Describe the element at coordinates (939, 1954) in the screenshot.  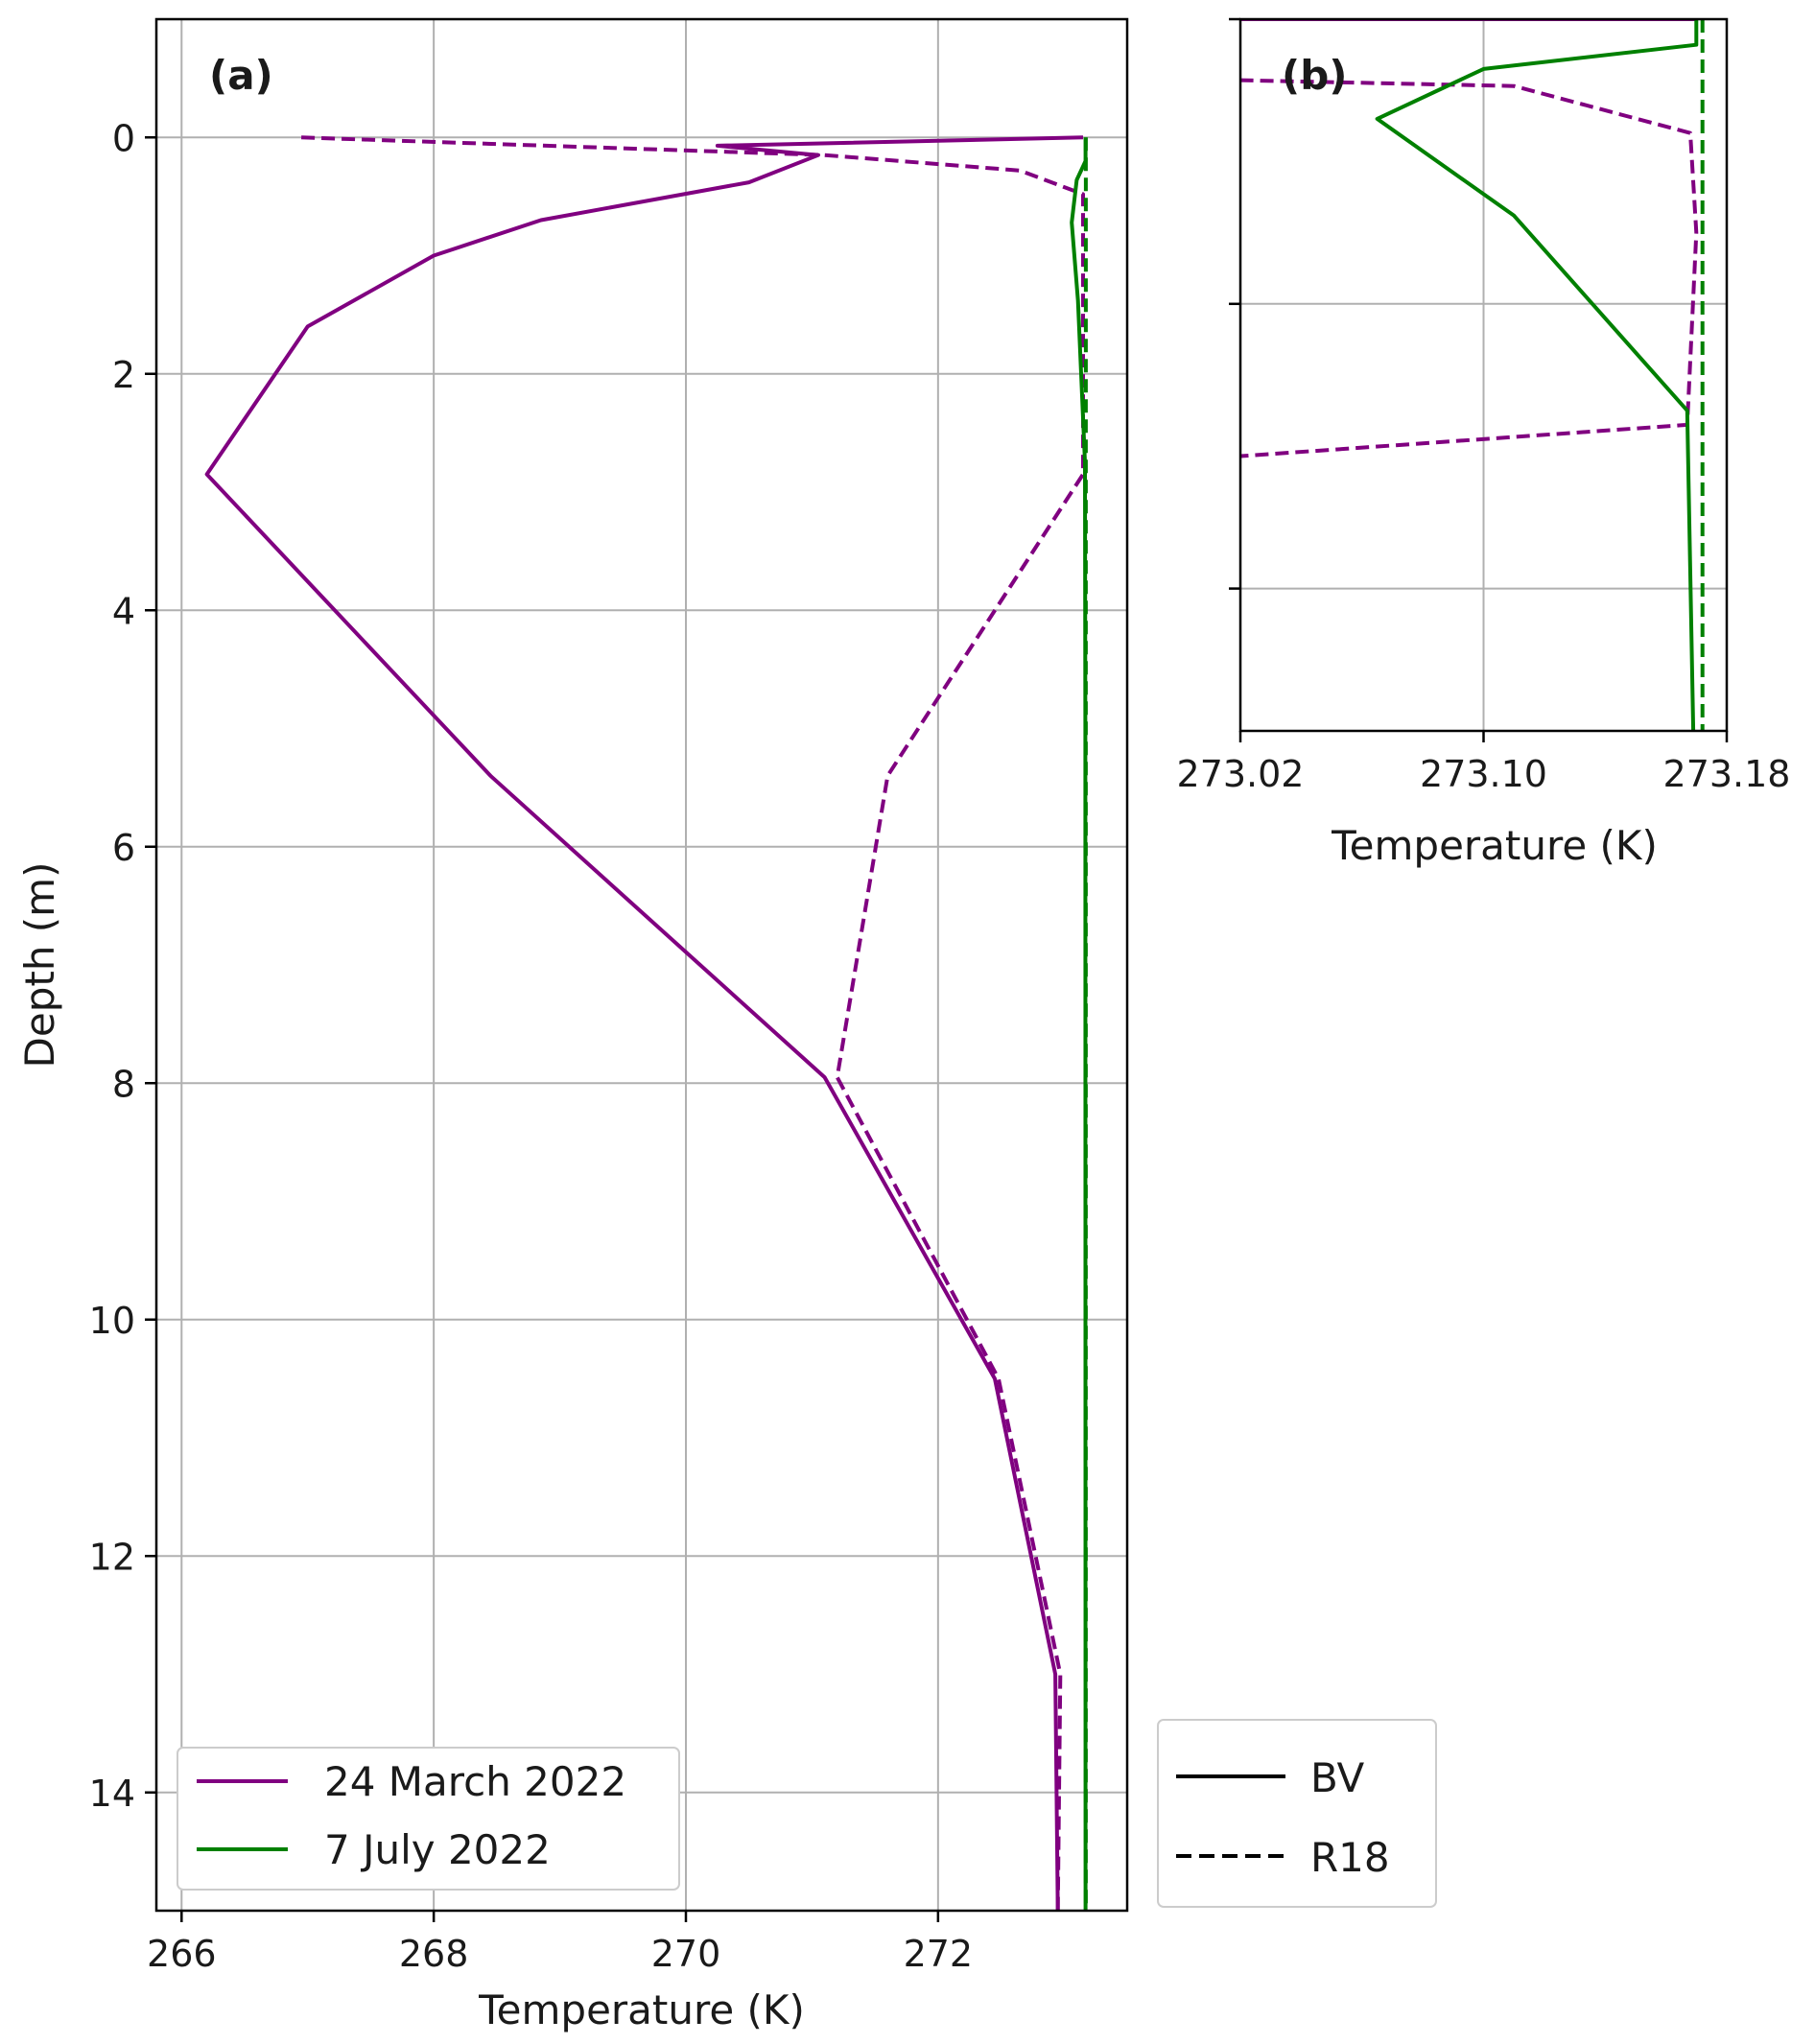
I see `panel-a-x-tick-label: 272` at that location.